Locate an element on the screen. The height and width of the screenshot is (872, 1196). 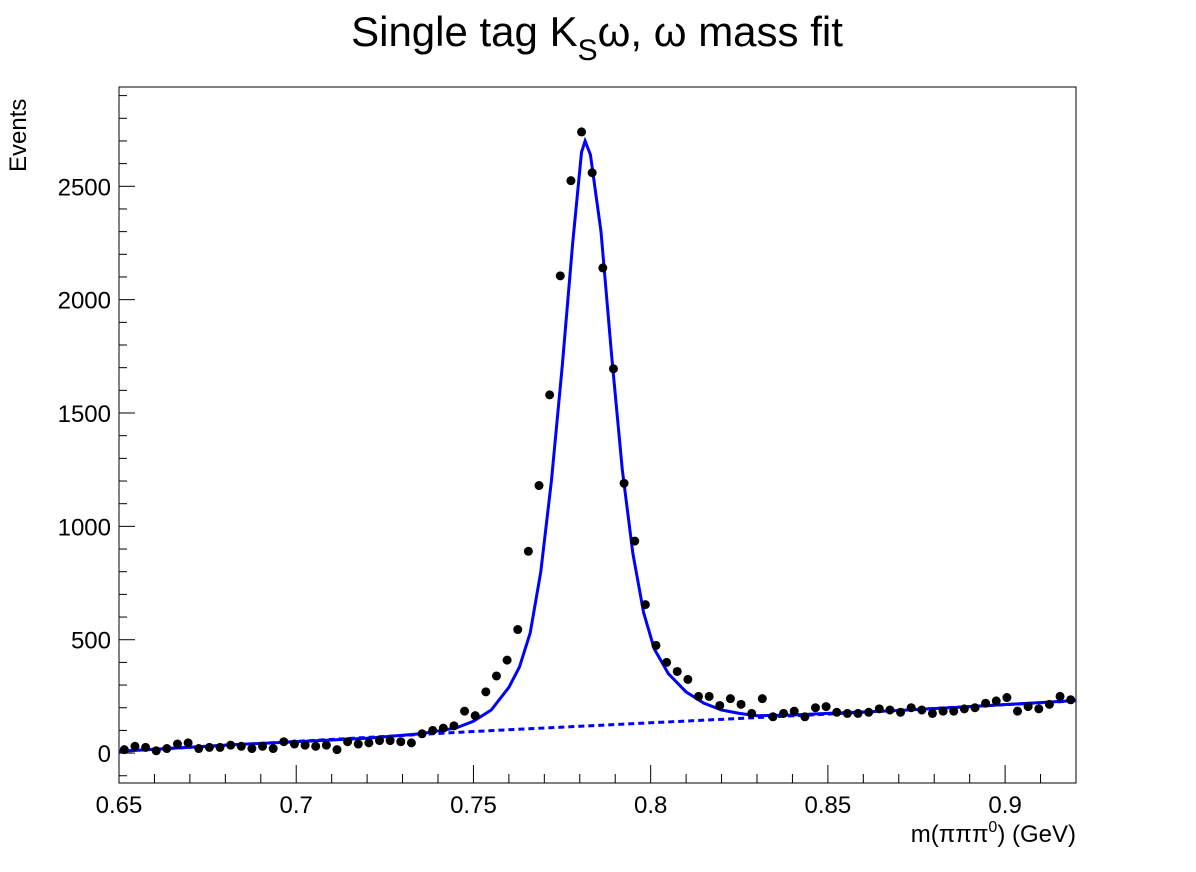
y-tick-label: 2500 is located at coordinates (84, 187).